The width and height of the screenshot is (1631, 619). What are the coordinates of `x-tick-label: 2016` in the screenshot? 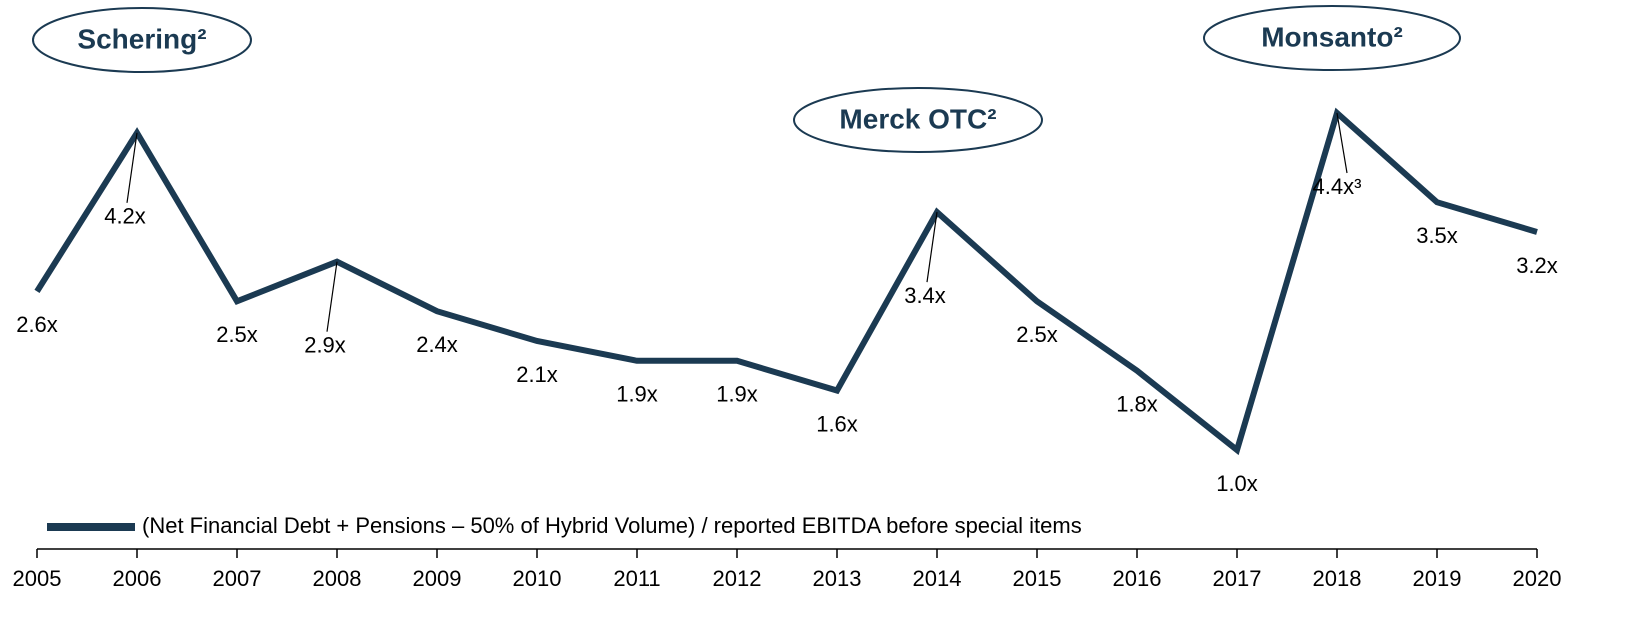 It's located at (1137, 578).